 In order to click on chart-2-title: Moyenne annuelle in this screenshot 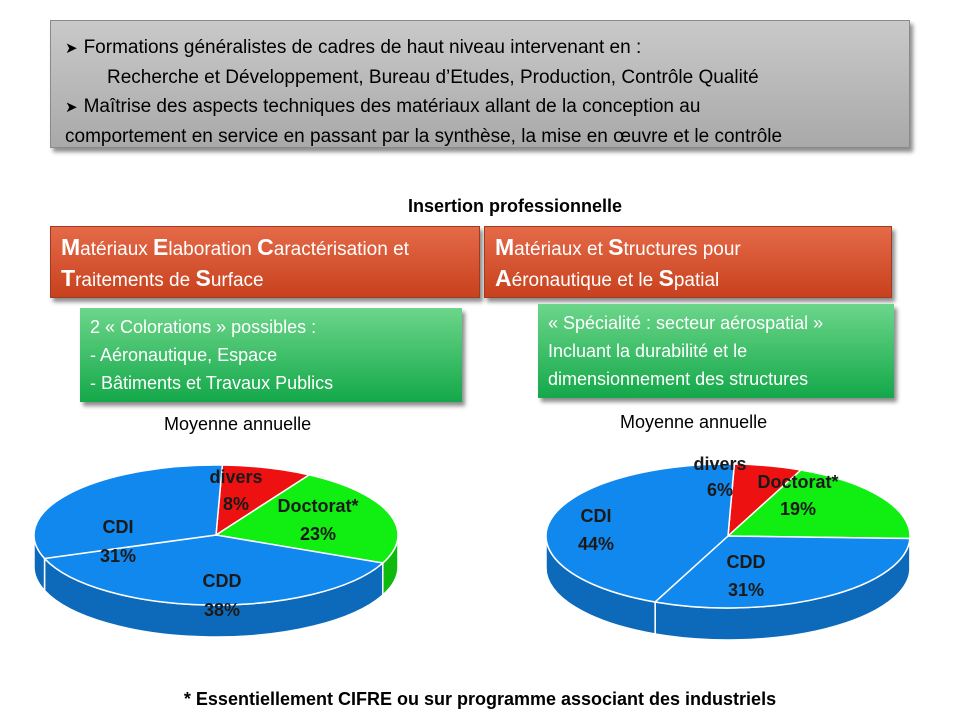, I will do `click(694, 422)`.